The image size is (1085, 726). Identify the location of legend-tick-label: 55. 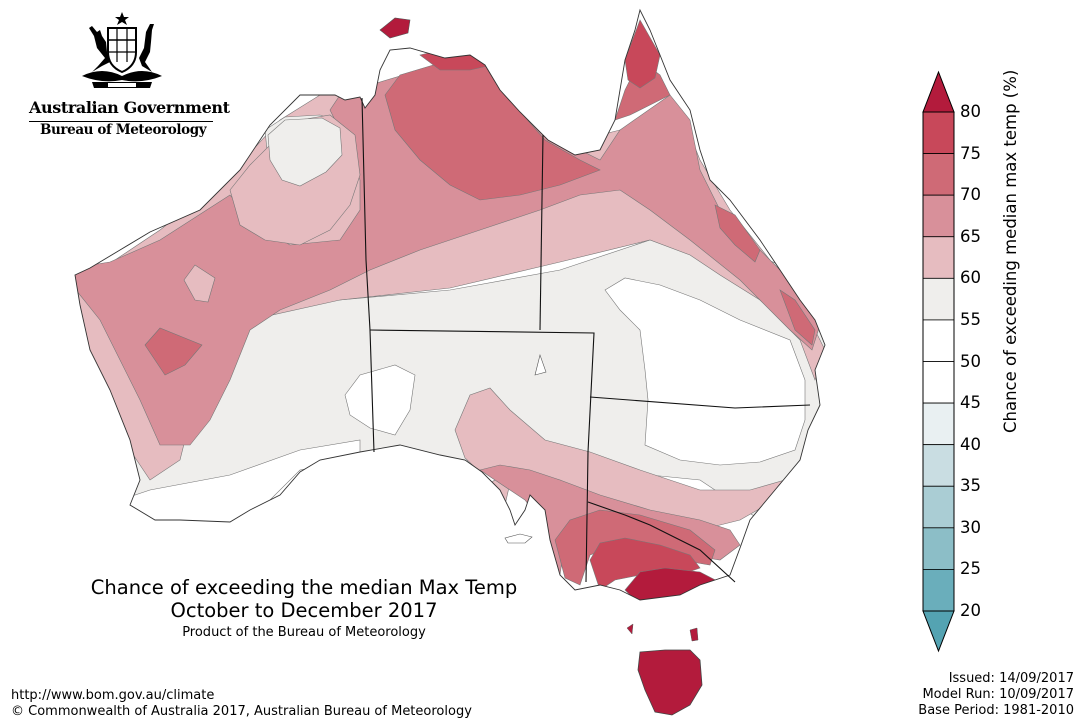
(970, 319).